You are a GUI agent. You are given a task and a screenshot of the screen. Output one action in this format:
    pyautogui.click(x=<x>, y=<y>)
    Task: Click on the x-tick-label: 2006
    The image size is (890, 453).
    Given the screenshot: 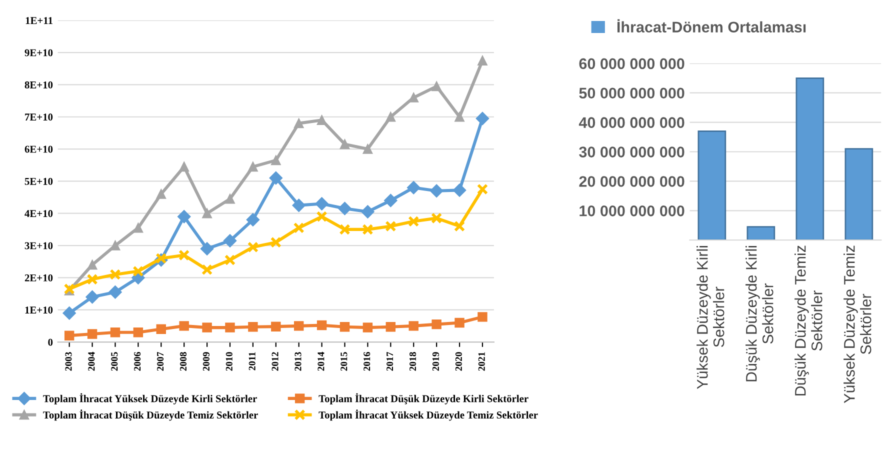 What is the action you would take?
    pyautogui.click(x=137, y=361)
    